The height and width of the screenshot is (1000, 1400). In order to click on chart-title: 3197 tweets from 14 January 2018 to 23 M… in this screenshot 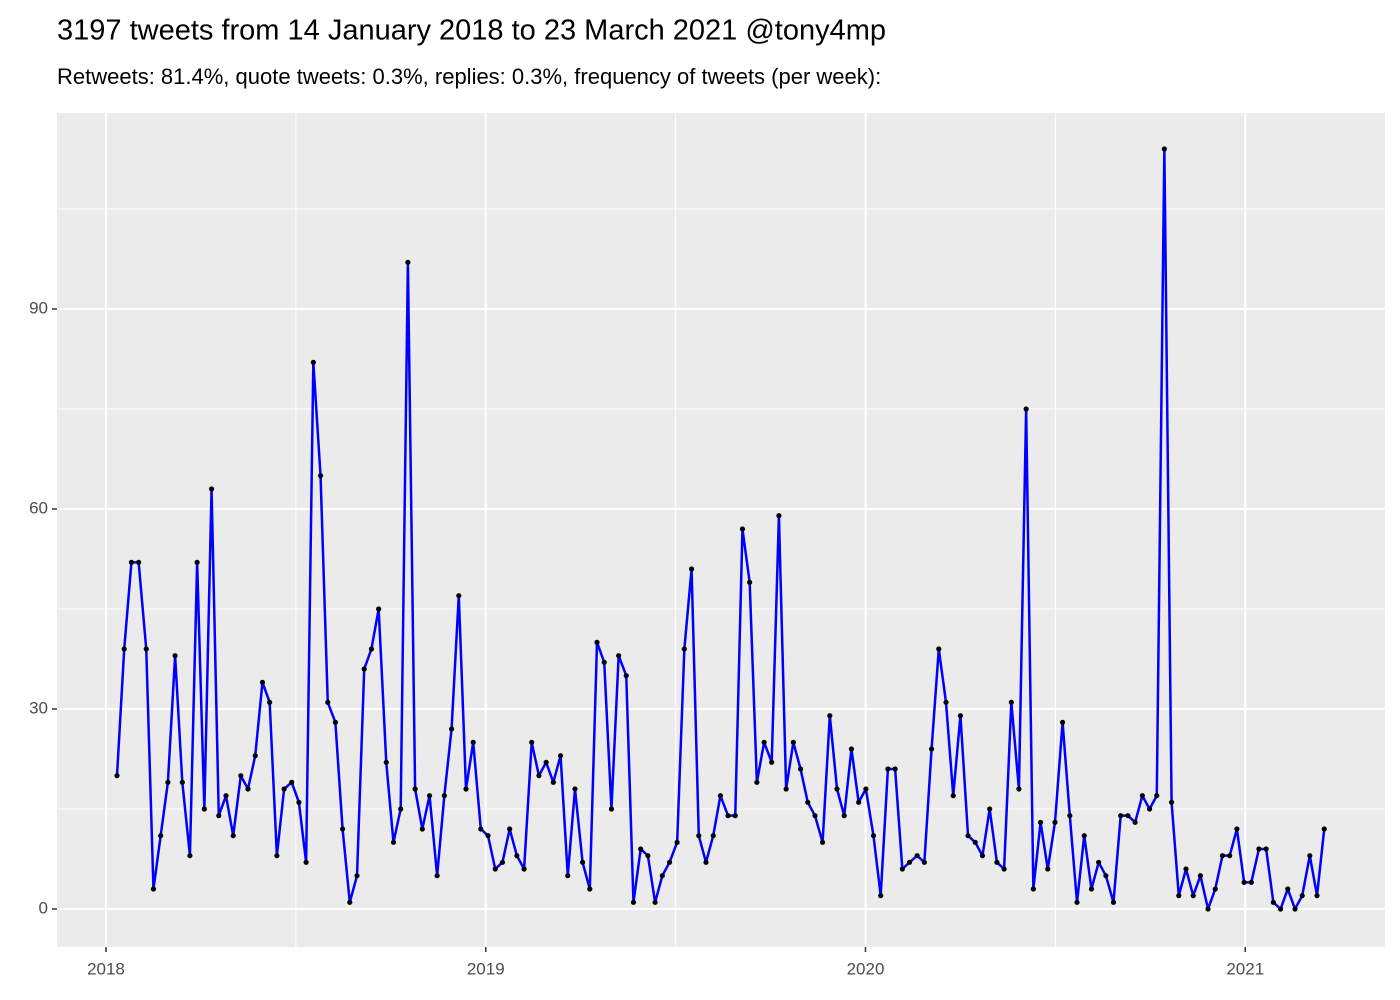, I will do `click(471, 31)`.